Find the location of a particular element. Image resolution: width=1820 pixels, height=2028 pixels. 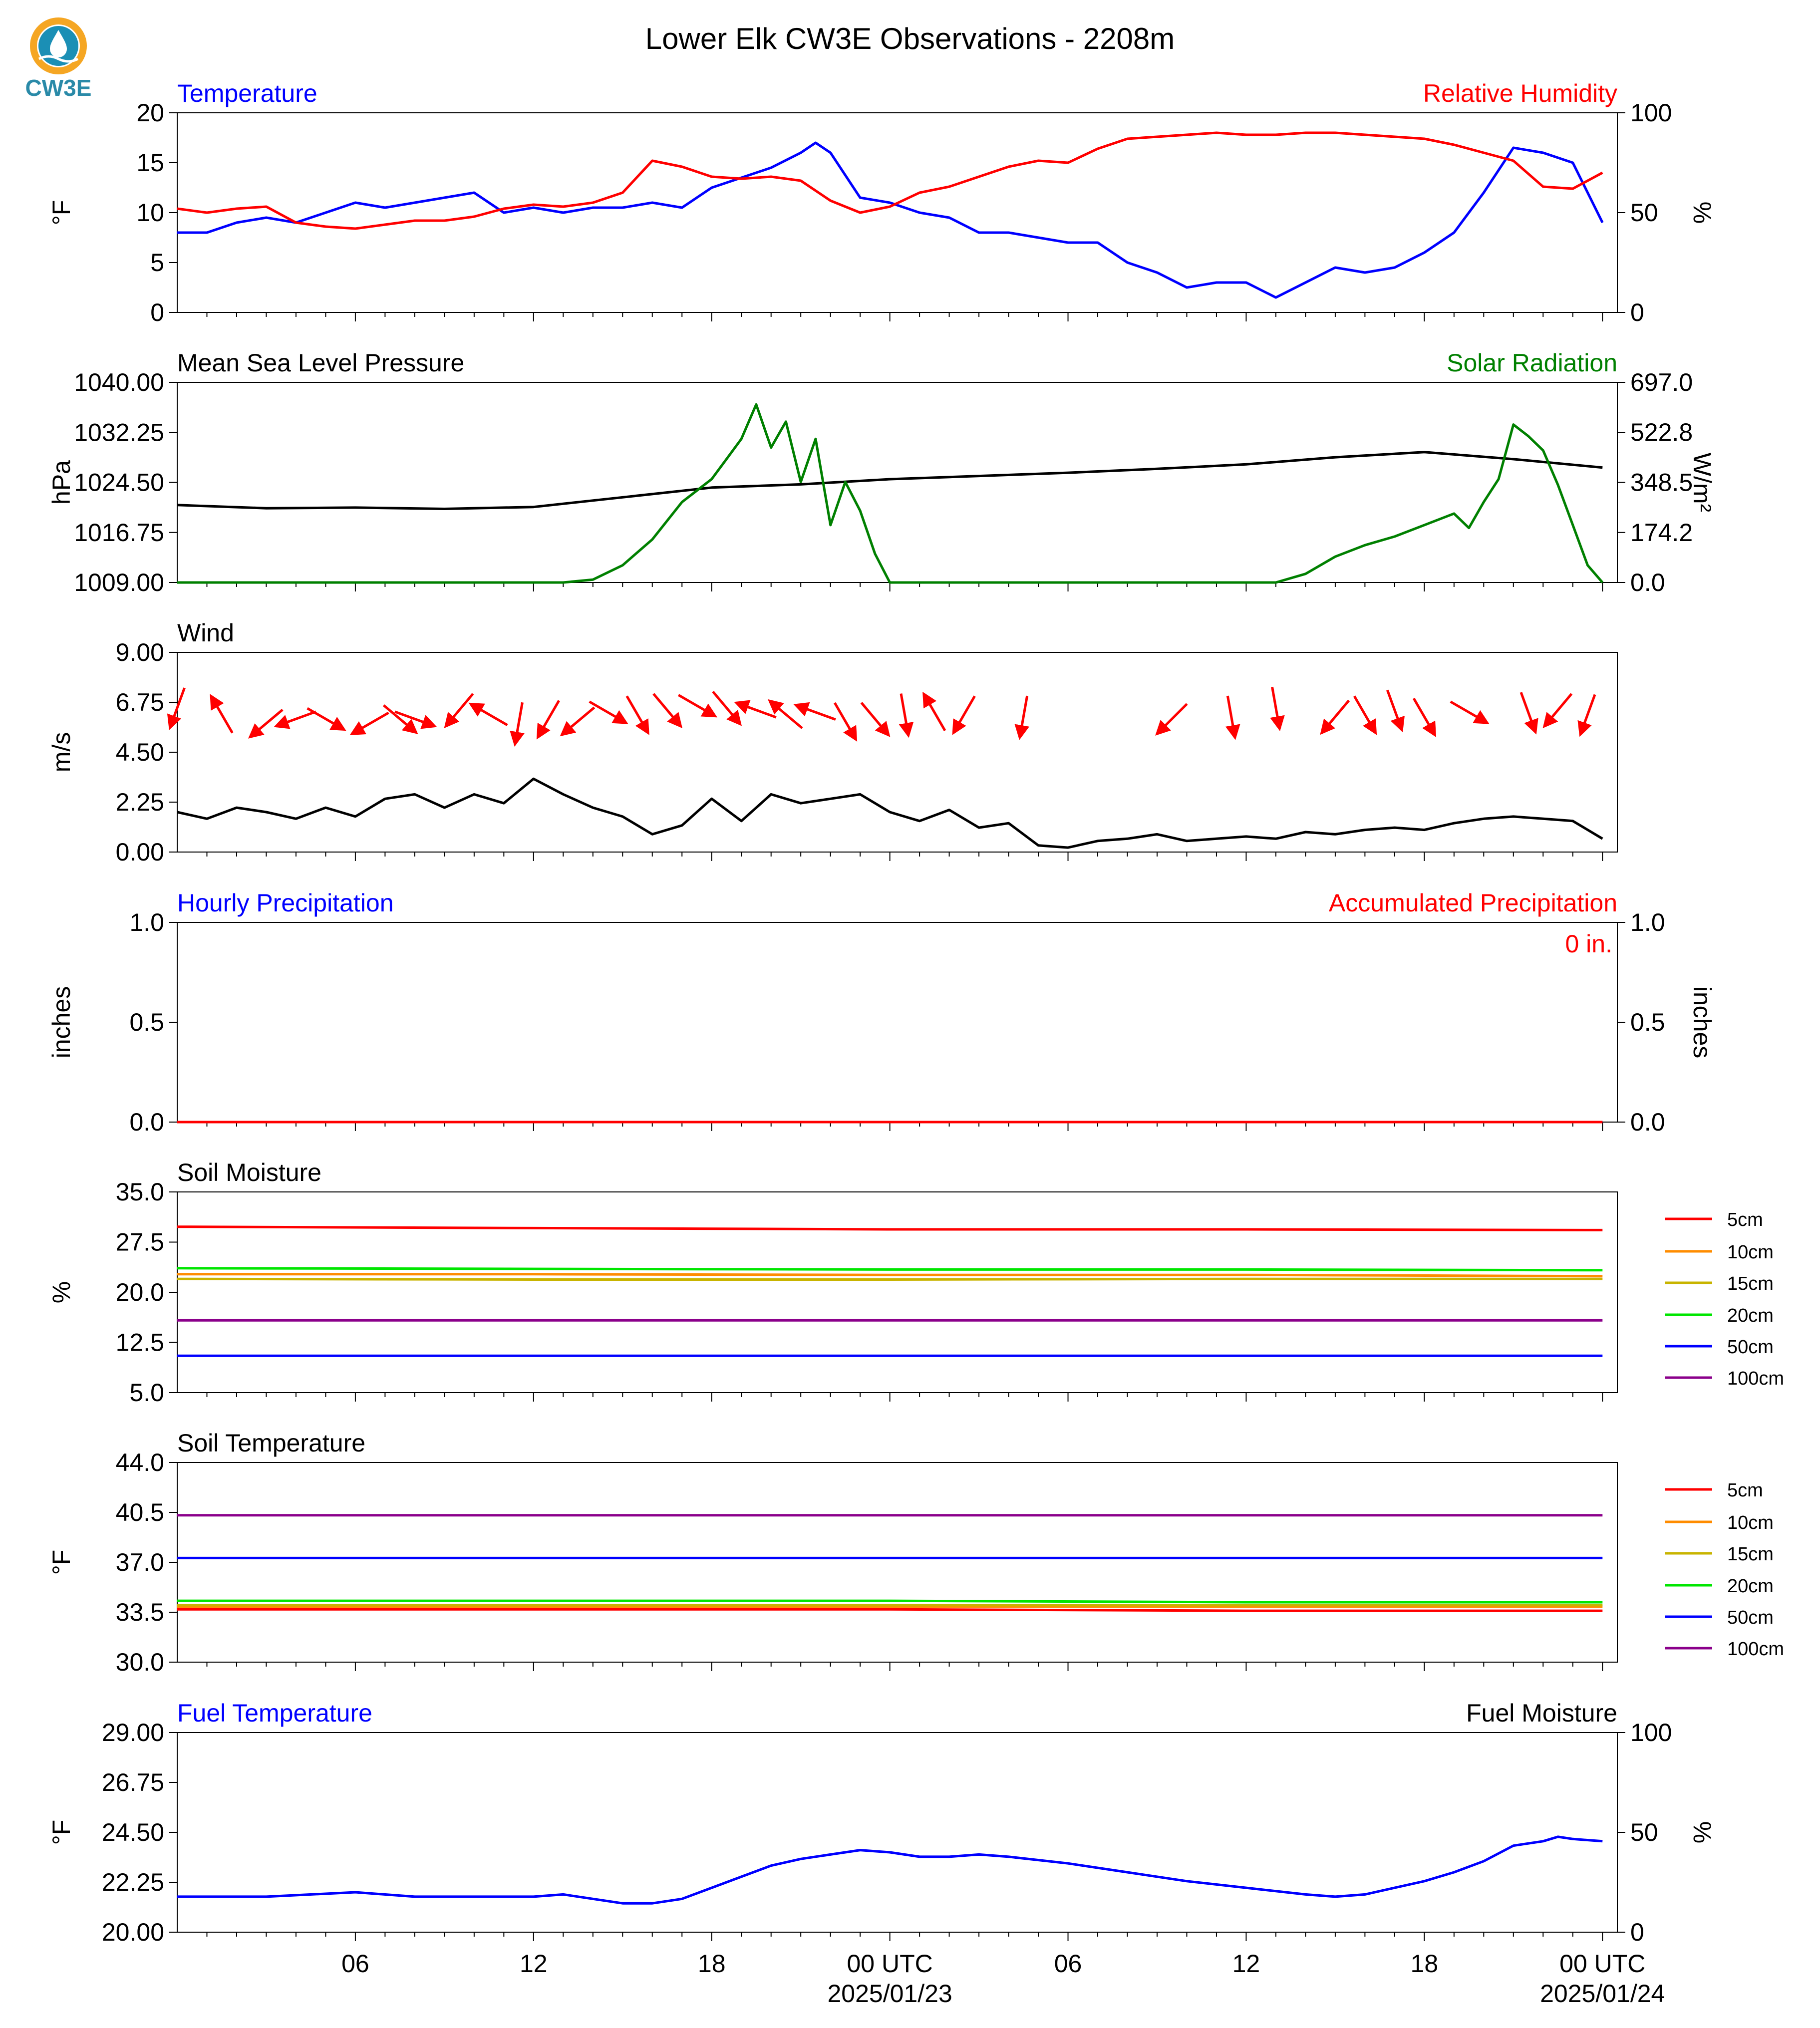

y-right-tick-label: 0 is located at coordinates (1637, 1932).